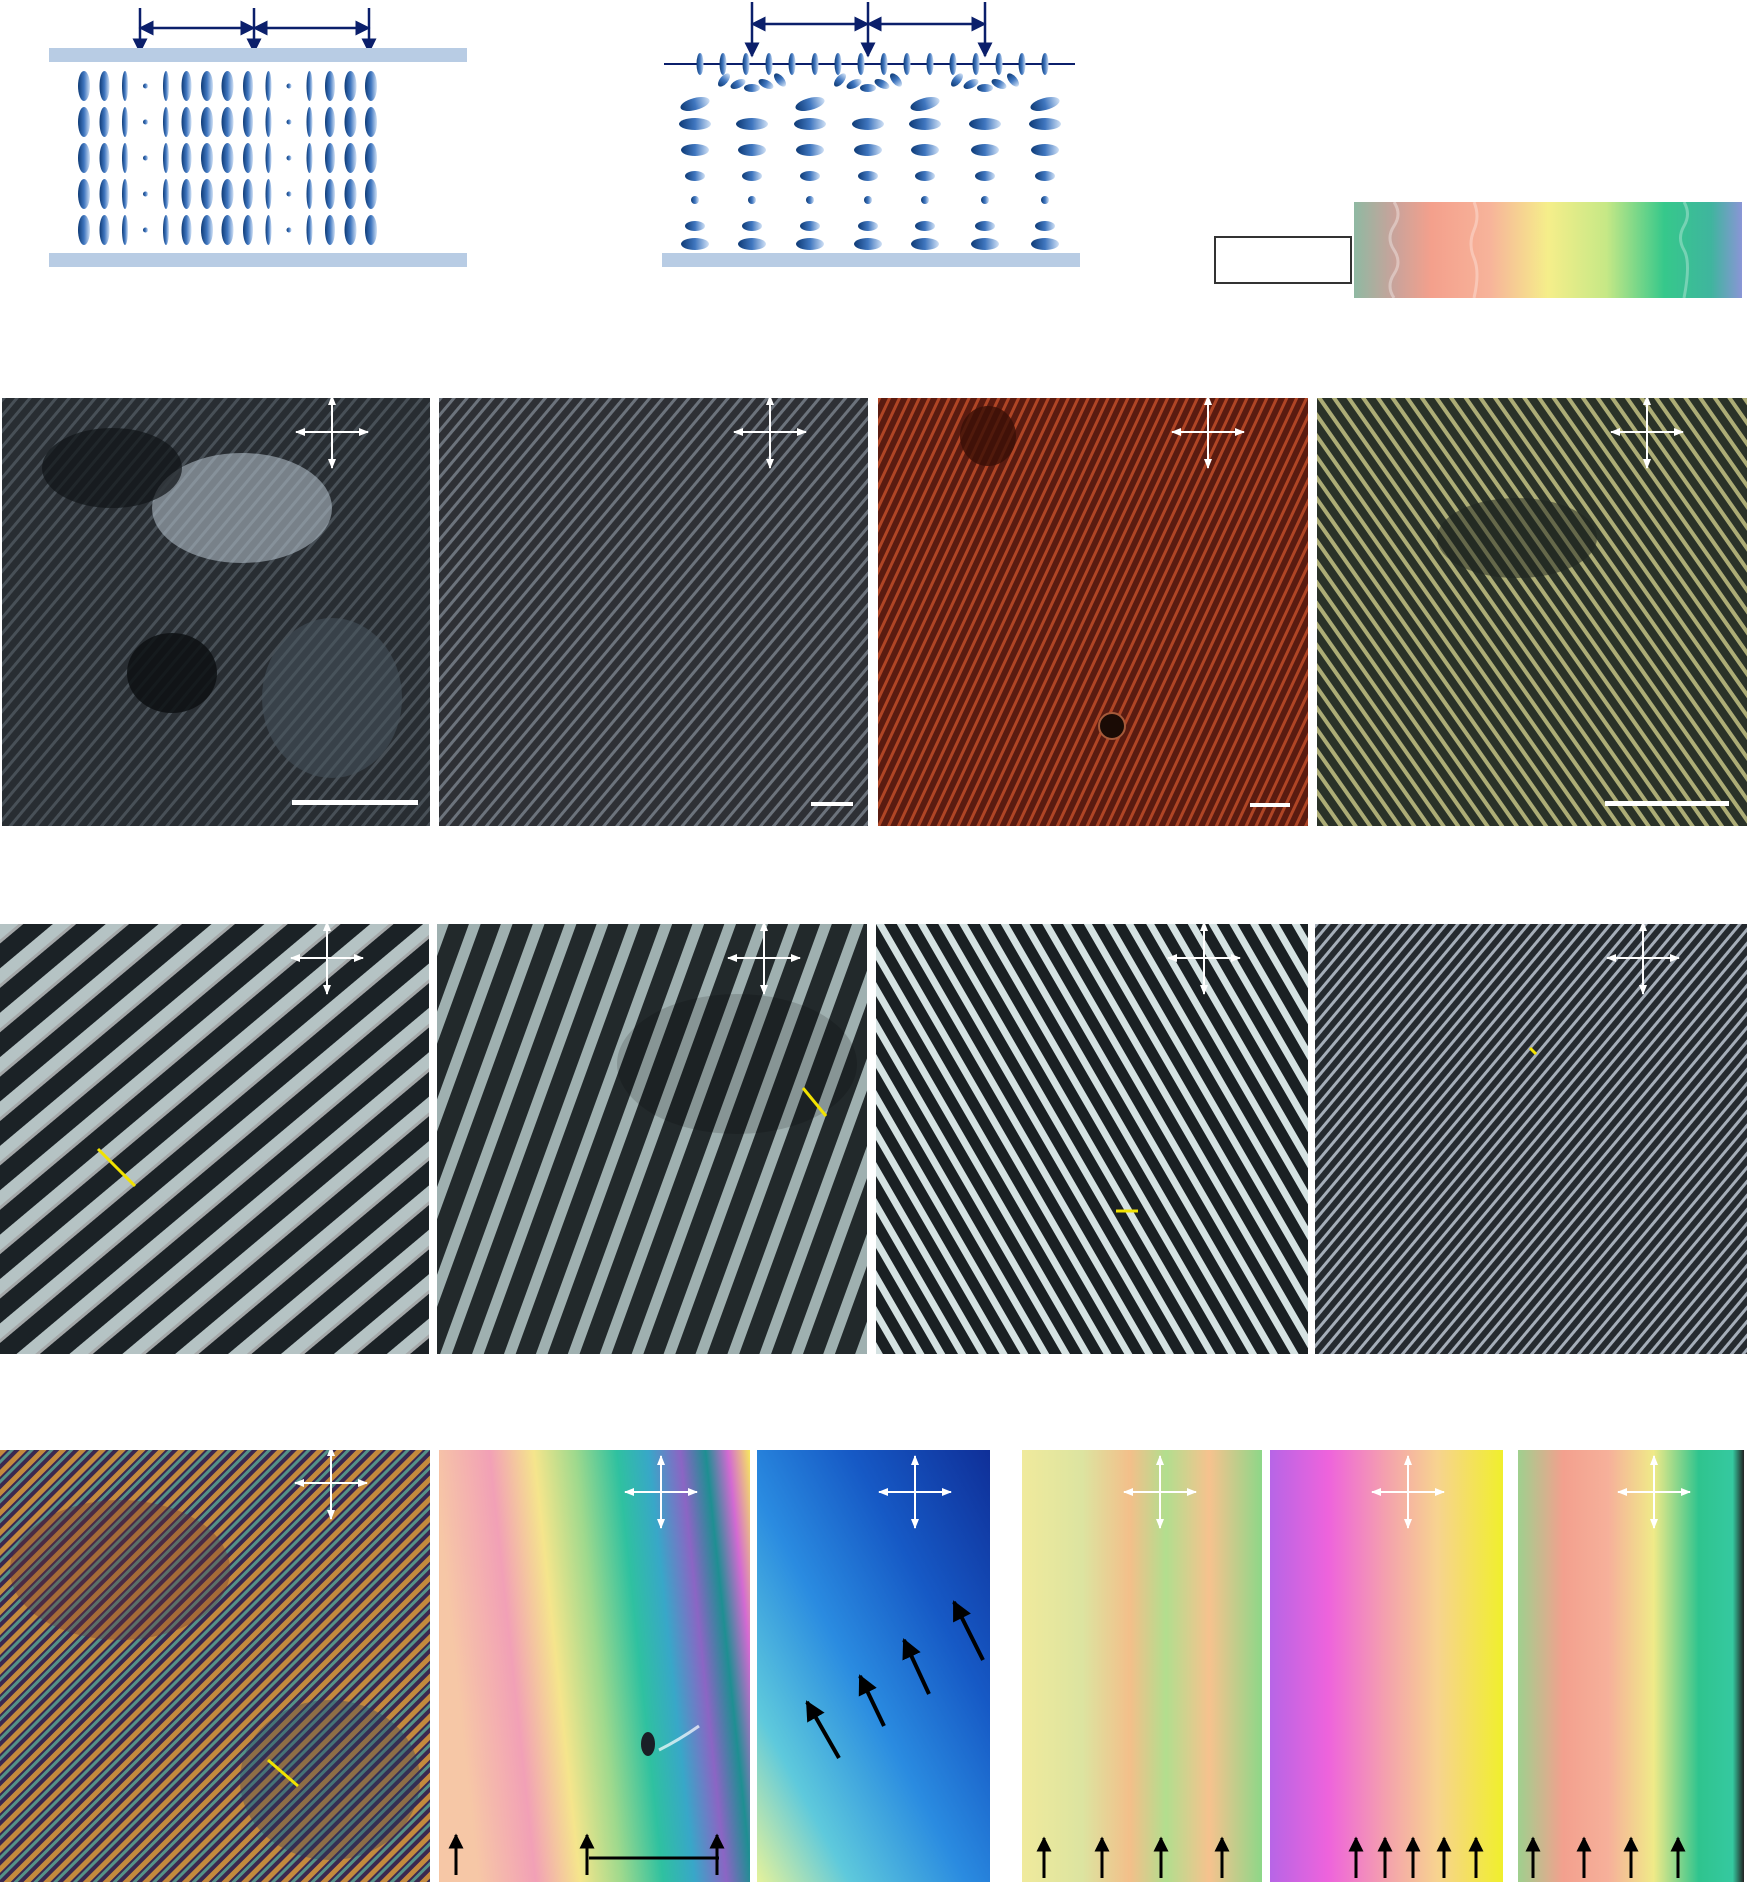 The width and height of the screenshot is (1749, 1882). Describe the element at coordinates (1283, 260) in the screenshot. I see `strip-label-box` at that location.